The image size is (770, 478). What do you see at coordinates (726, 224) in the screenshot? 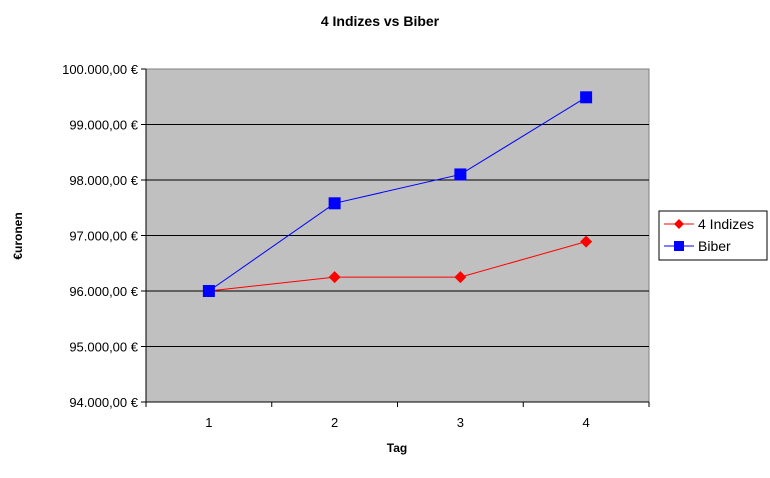
I see `legend-label: 4 Indizes` at bounding box center [726, 224].